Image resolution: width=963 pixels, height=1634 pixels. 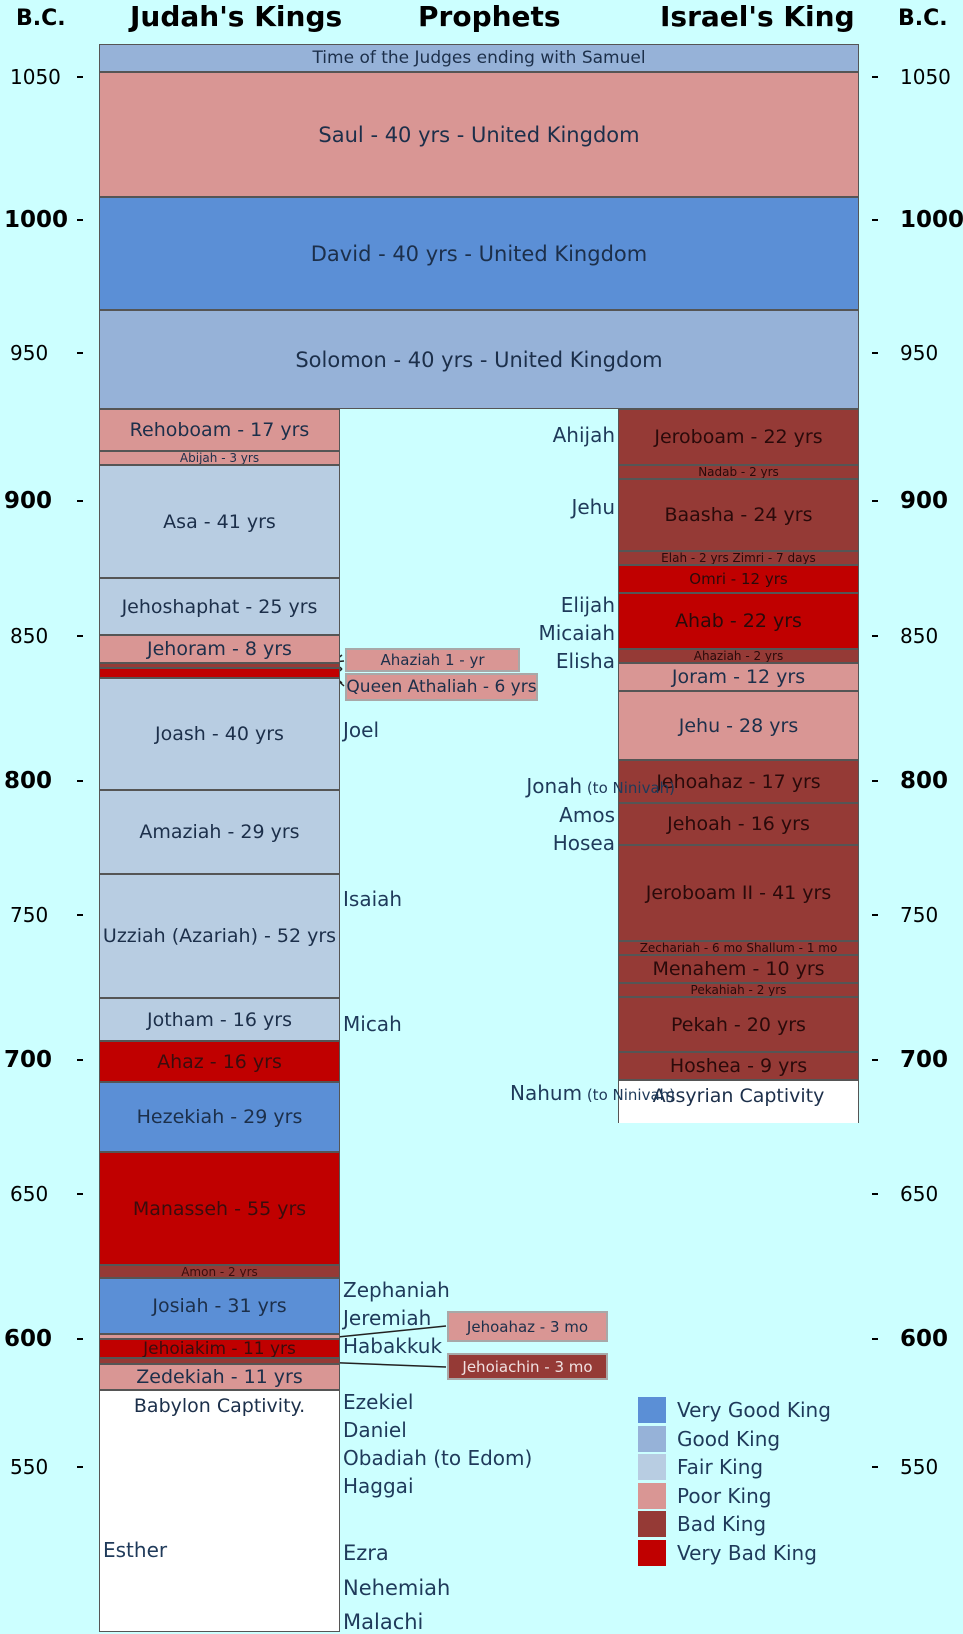 I want to click on year-label-left: 800, so click(x=28, y=781).